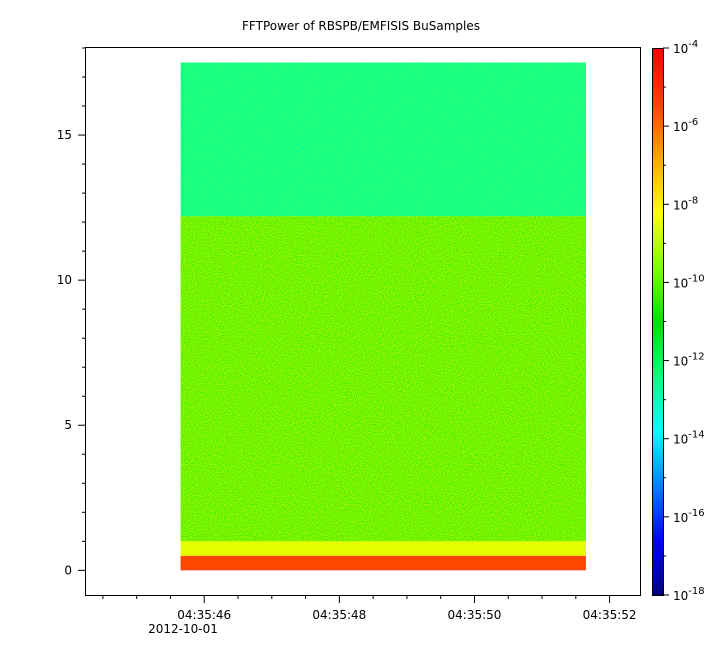 This screenshot has height=656, width=724. Describe the element at coordinates (64, 135) in the screenshot. I see `y-tick-label: 15` at that location.